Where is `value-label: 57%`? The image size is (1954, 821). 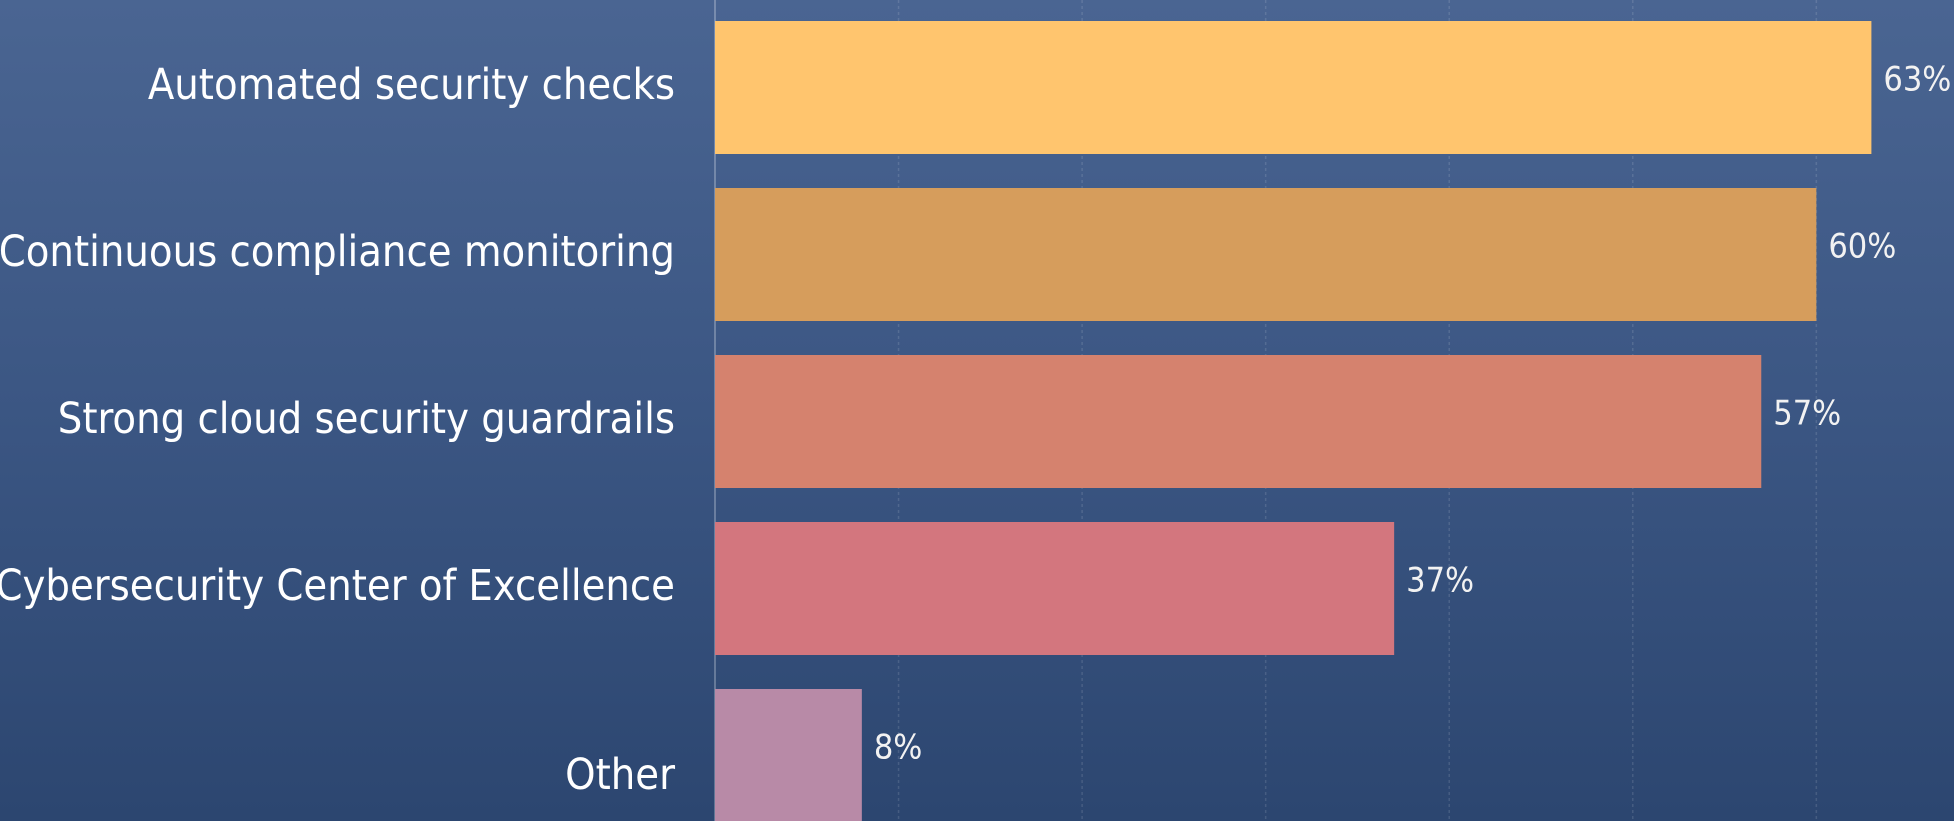 value-label: 57% is located at coordinates (1807, 413).